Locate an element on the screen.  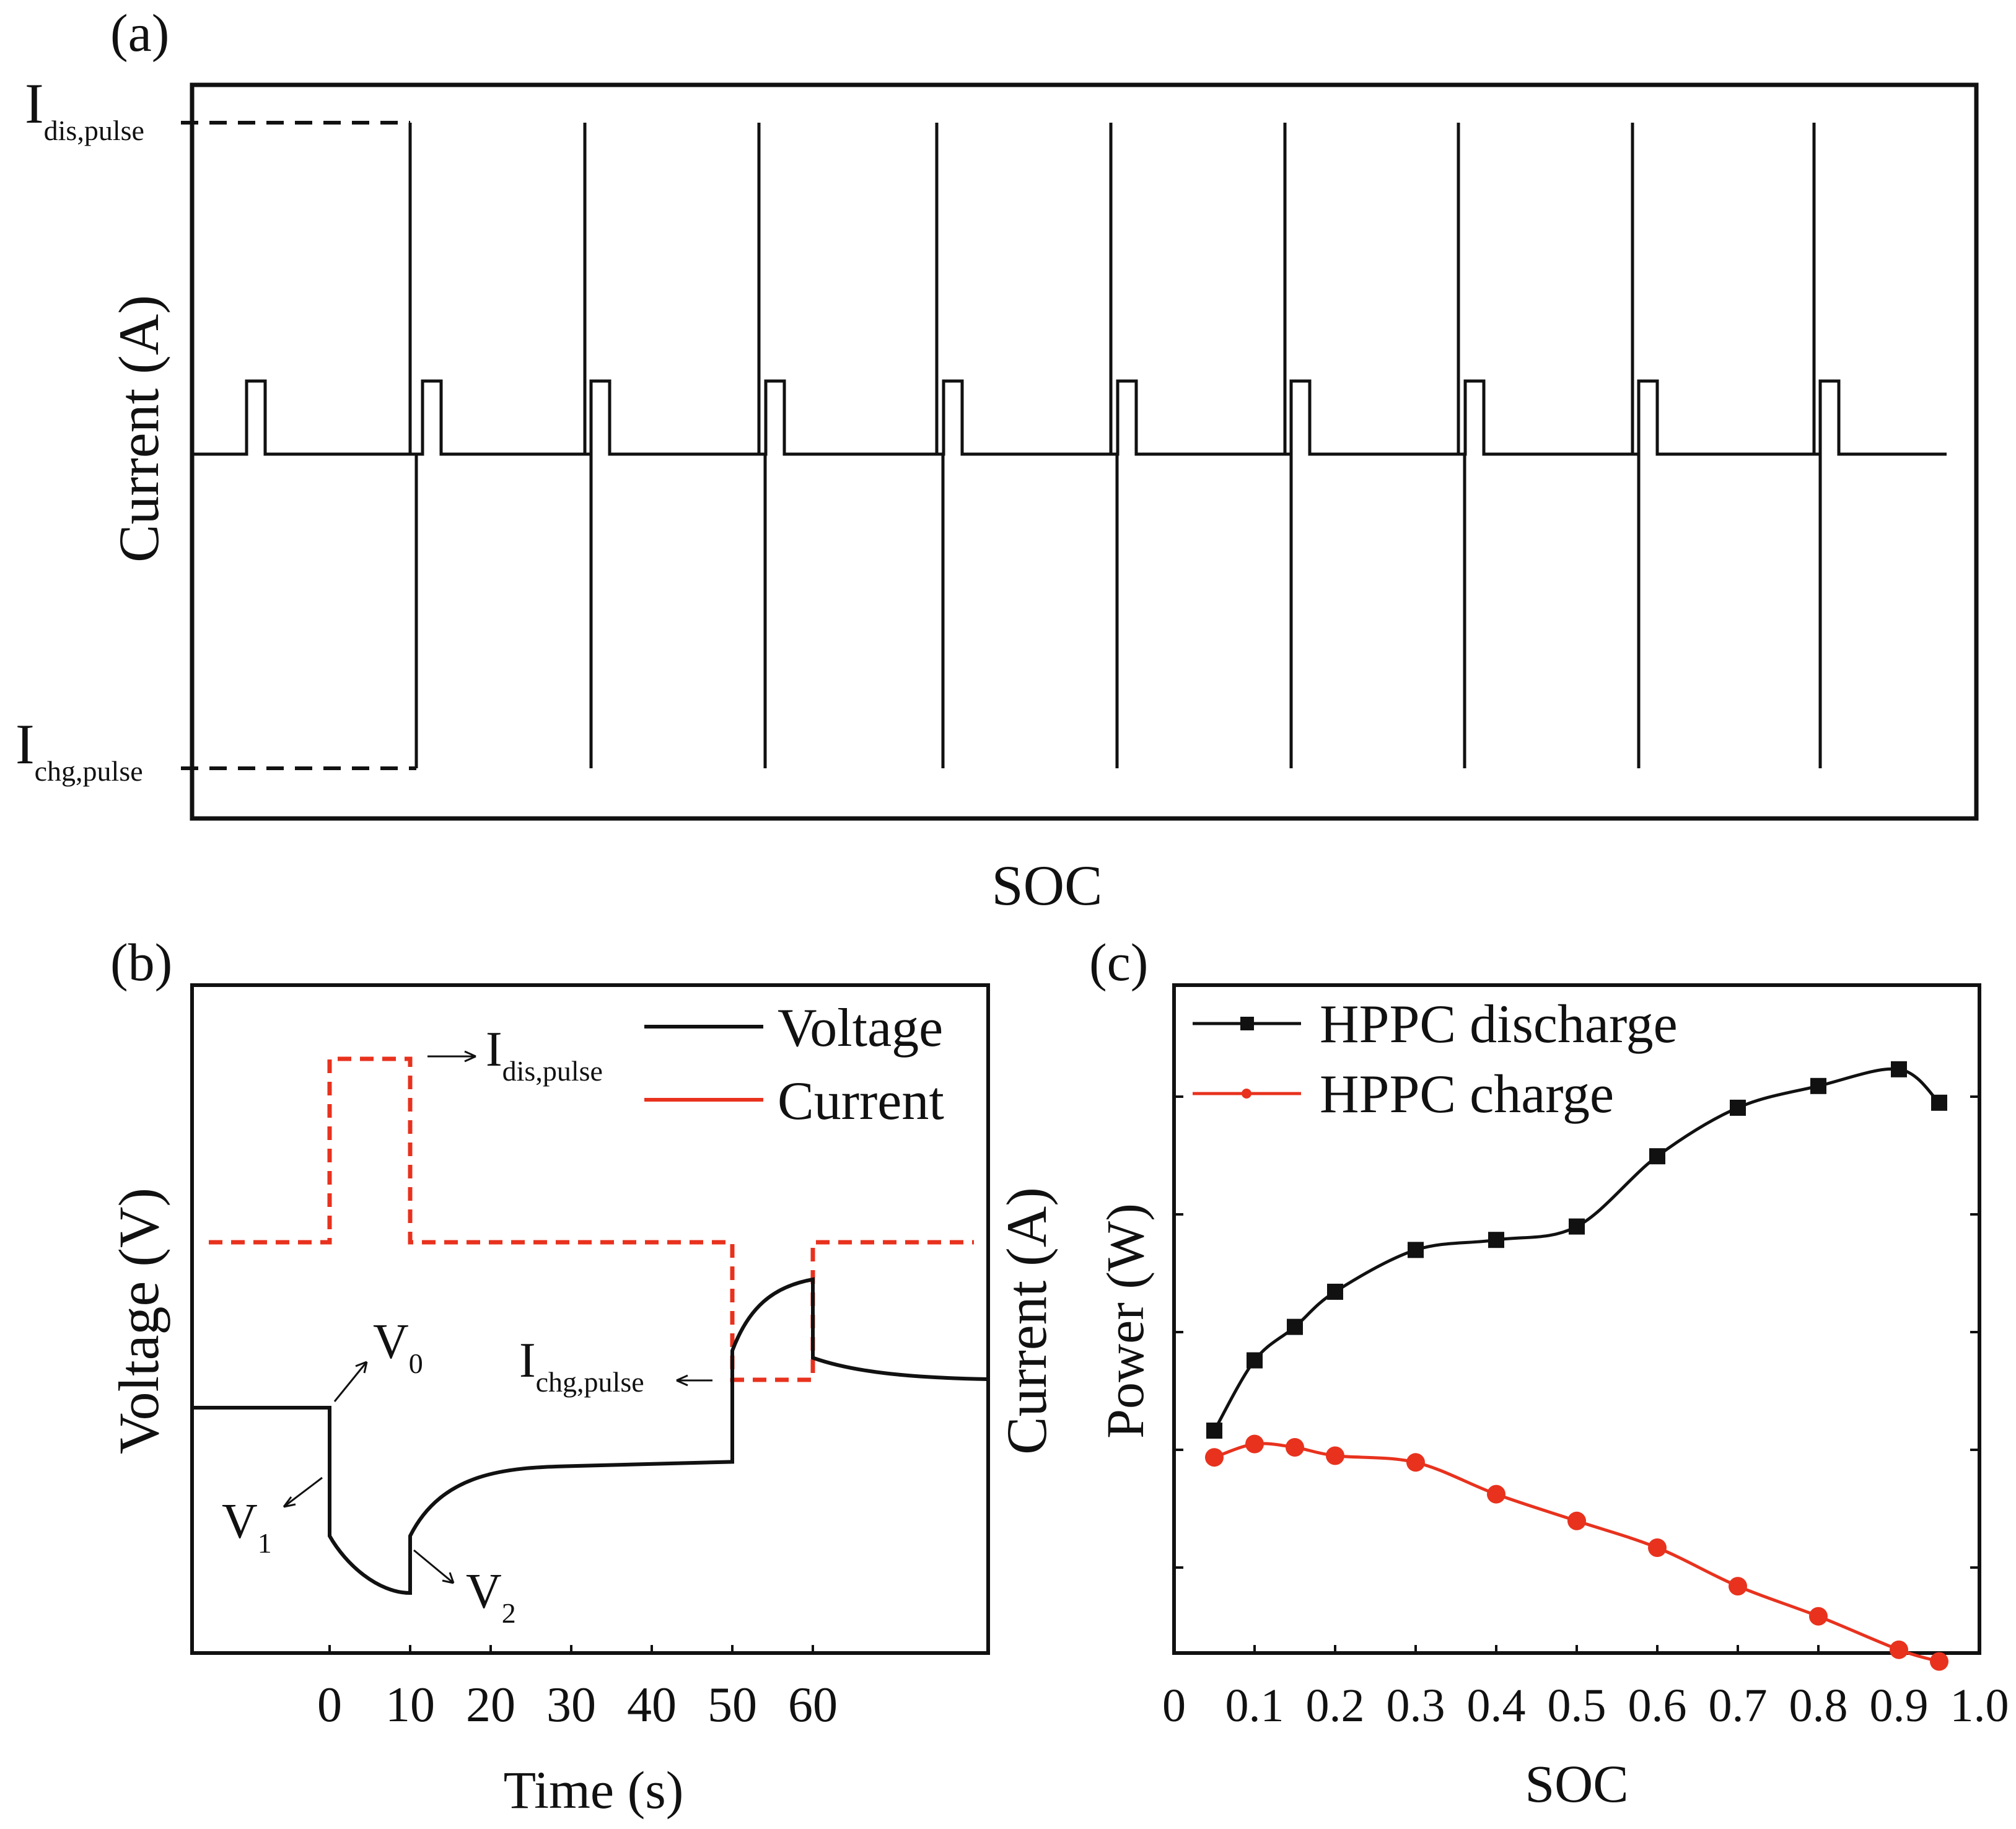
panel-c-x-tick-label: 0.6 is located at coordinates (1657, 1706).